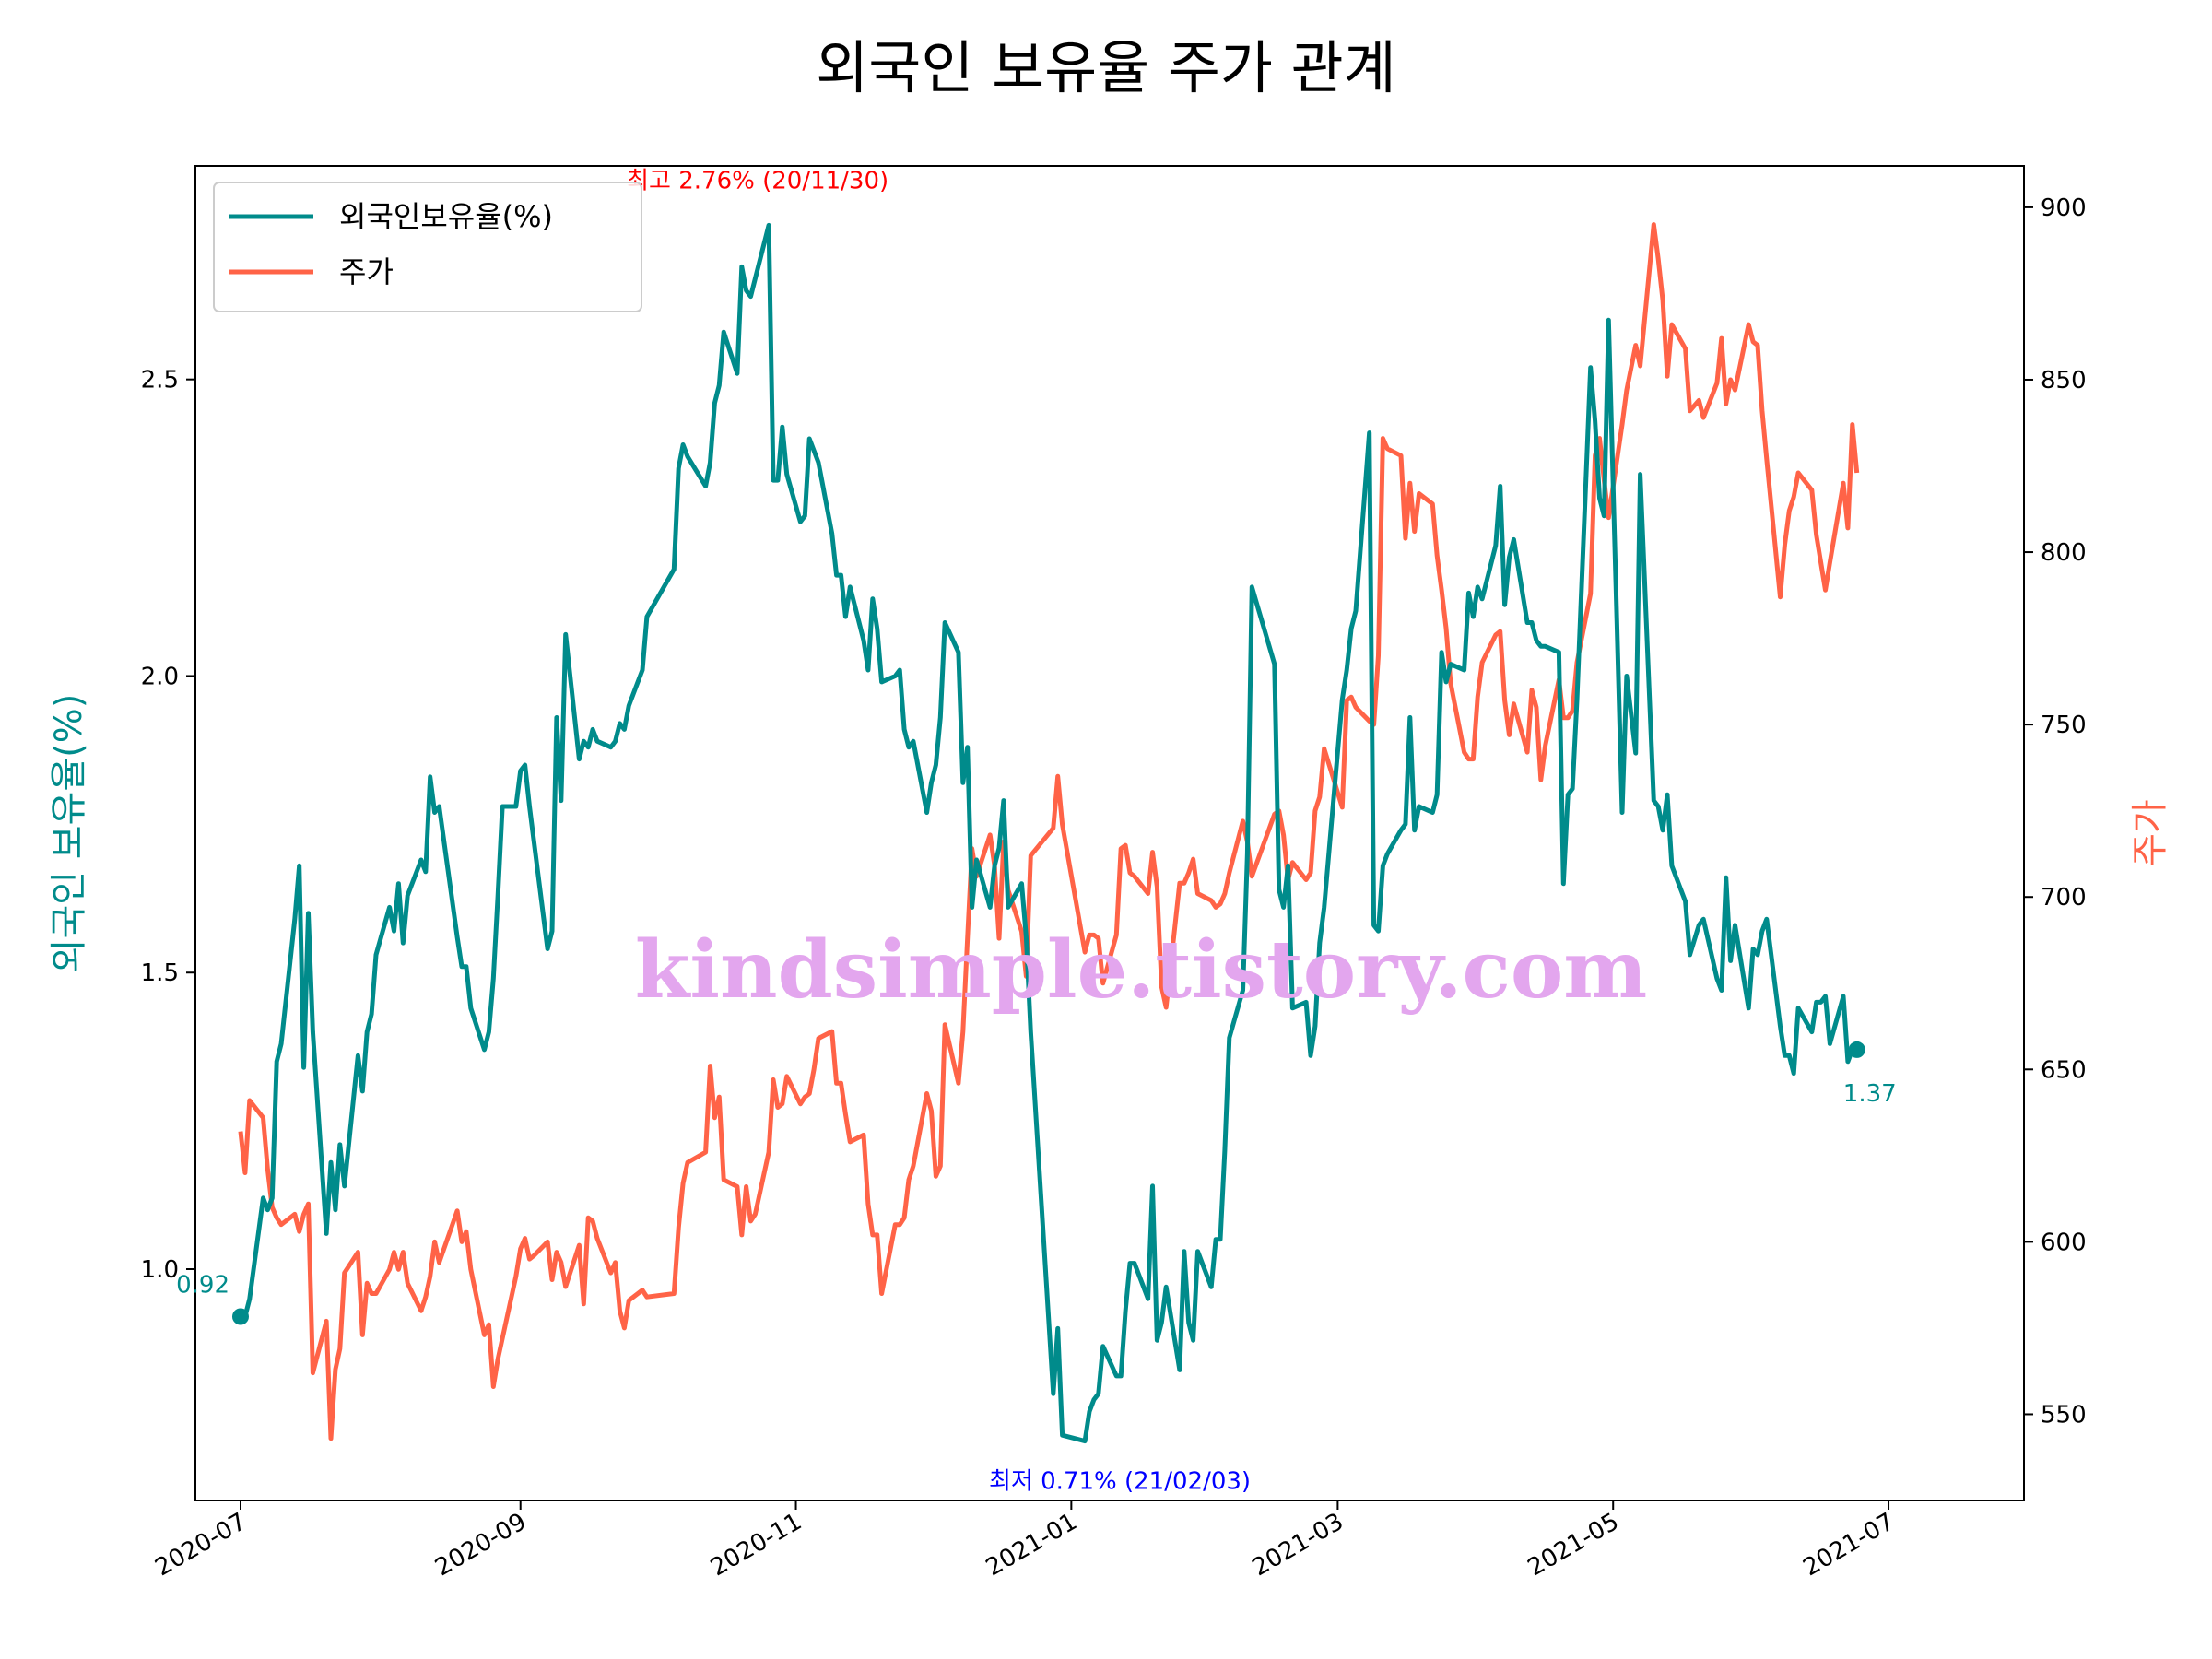 This screenshot has width=2212, height=1659. Describe the element at coordinates (160, 676) in the screenshot. I see `y-left-tick-label: 2.0` at that location.